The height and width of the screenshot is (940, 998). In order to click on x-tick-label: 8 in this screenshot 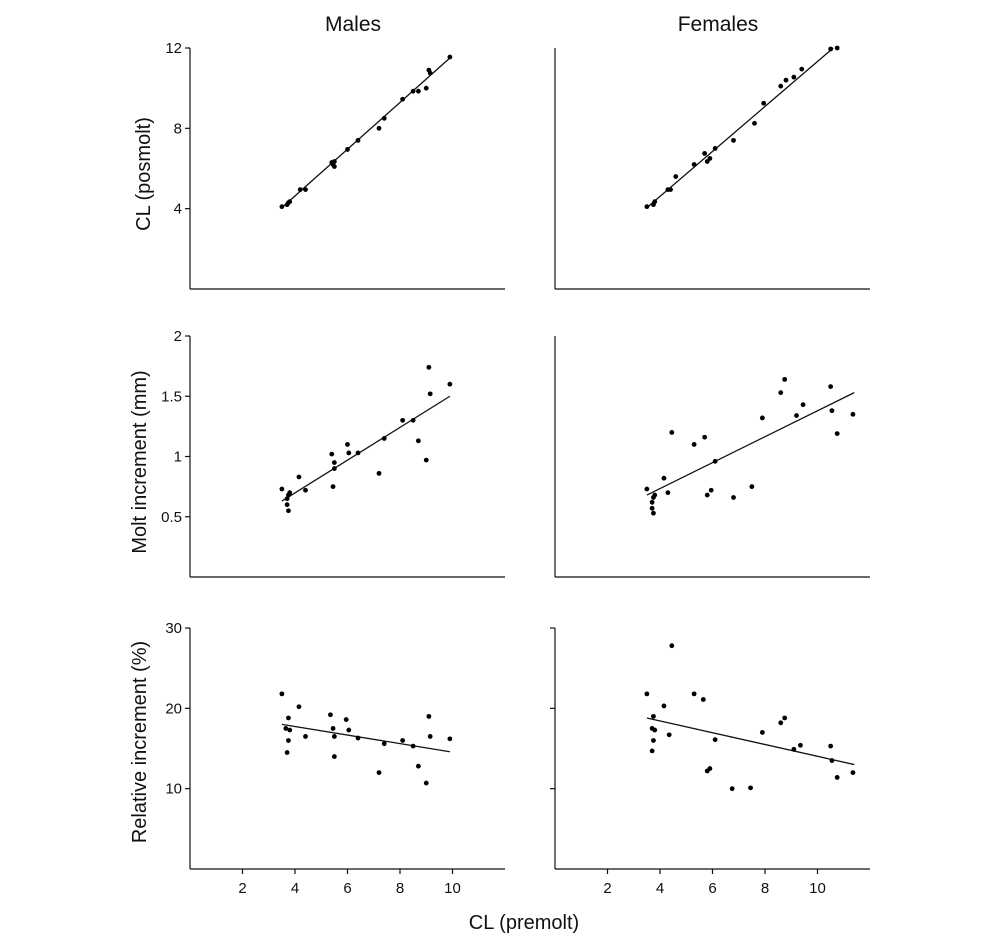, I will do `click(765, 888)`.